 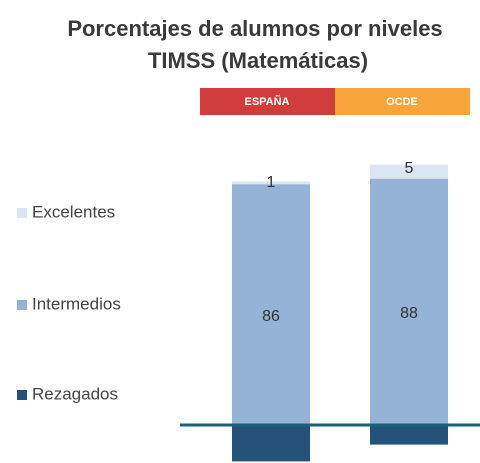 What do you see at coordinates (409, 313) in the screenshot?
I see `data-label: 88` at bounding box center [409, 313].